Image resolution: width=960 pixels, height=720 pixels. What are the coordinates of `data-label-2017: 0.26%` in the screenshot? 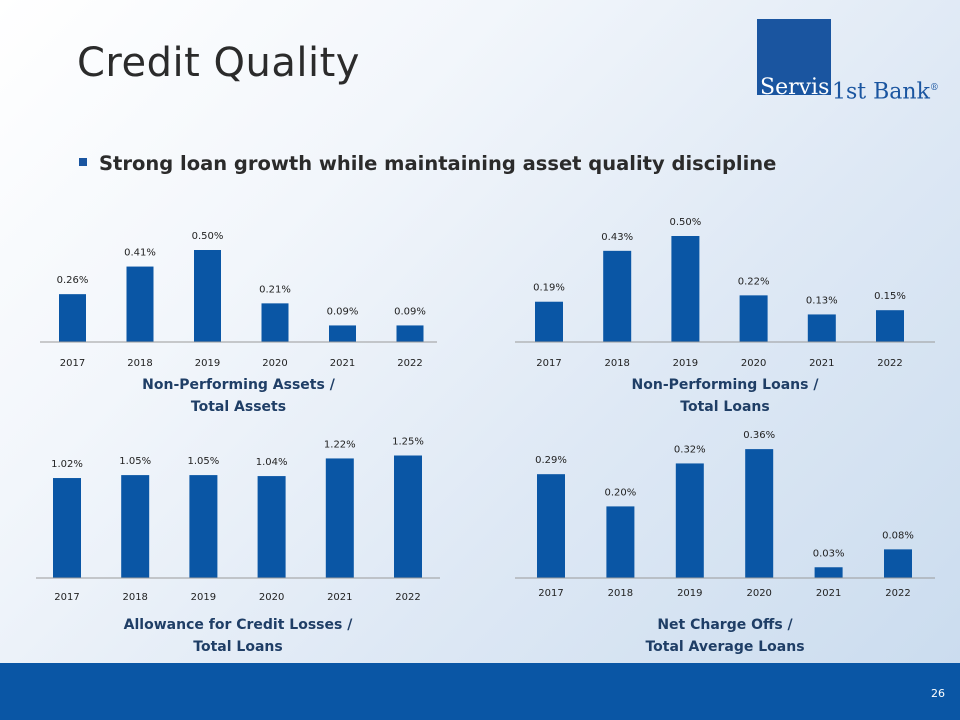 It's located at (73, 280).